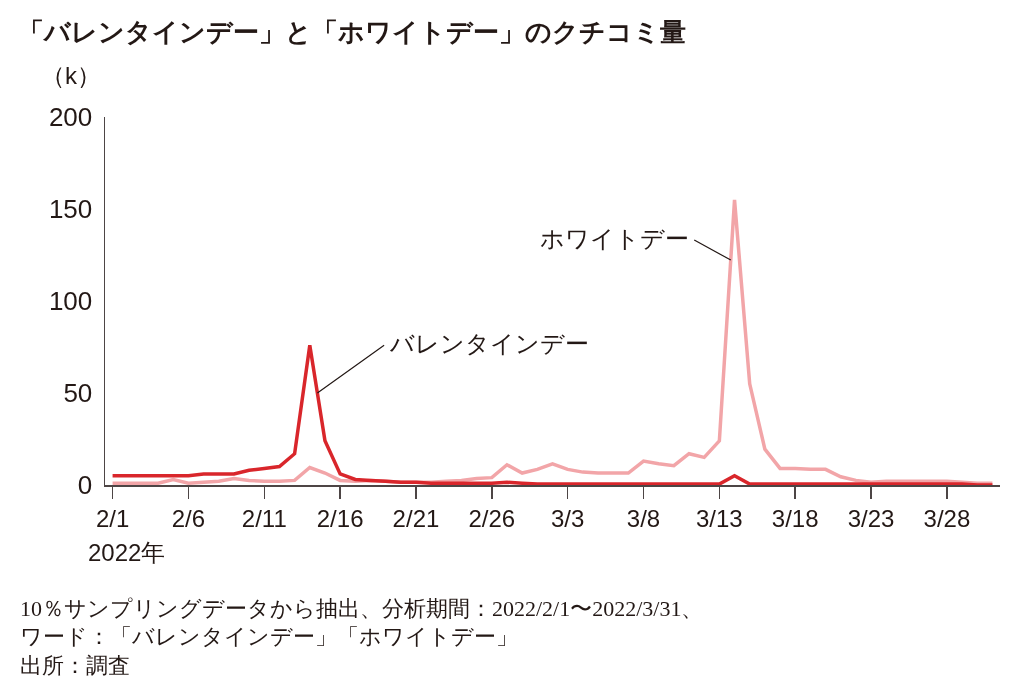  Describe the element at coordinates (71, 75) in the screenshot. I see `y-axis-title: （k）` at that location.